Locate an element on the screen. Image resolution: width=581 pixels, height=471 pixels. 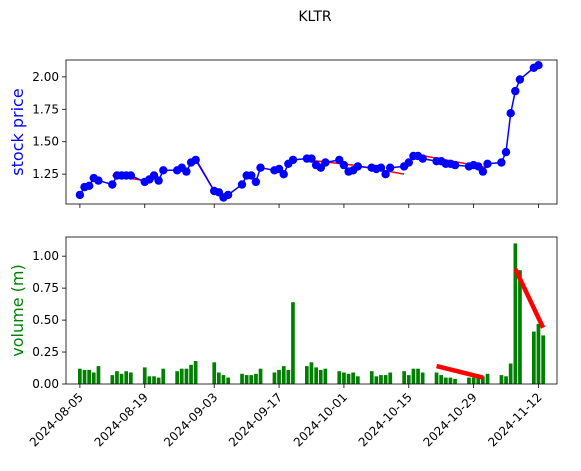
price-x-axis is located at coordinates (309, 206).